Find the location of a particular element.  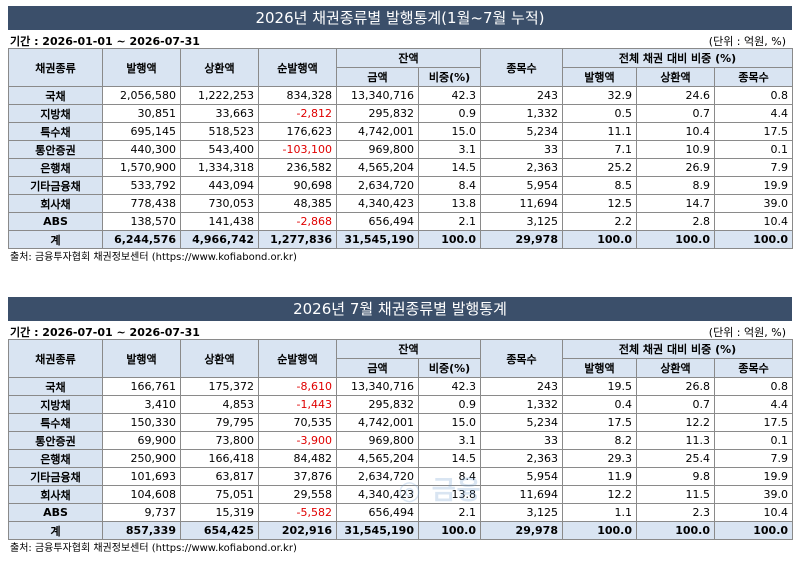

row-redeem: 33,663 is located at coordinates (219, 113).